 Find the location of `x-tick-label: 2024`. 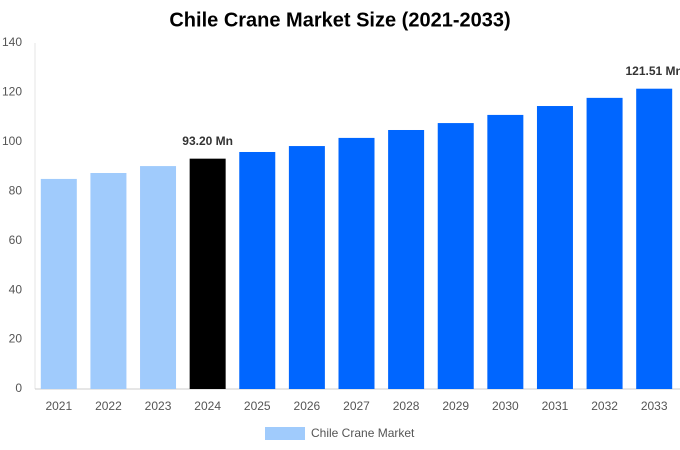

x-tick-label: 2024 is located at coordinates (207, 406).